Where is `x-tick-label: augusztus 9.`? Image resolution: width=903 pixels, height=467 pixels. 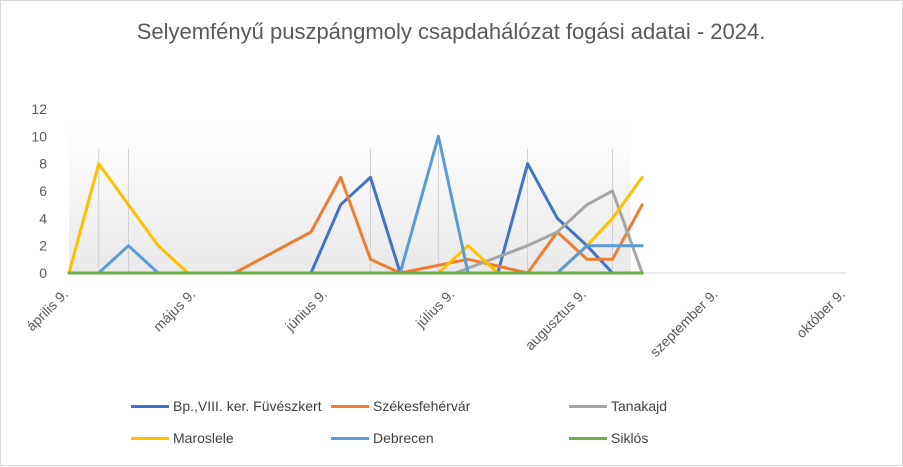 x-tick-label: augusztus 9. is located at coordinates (555, 319).